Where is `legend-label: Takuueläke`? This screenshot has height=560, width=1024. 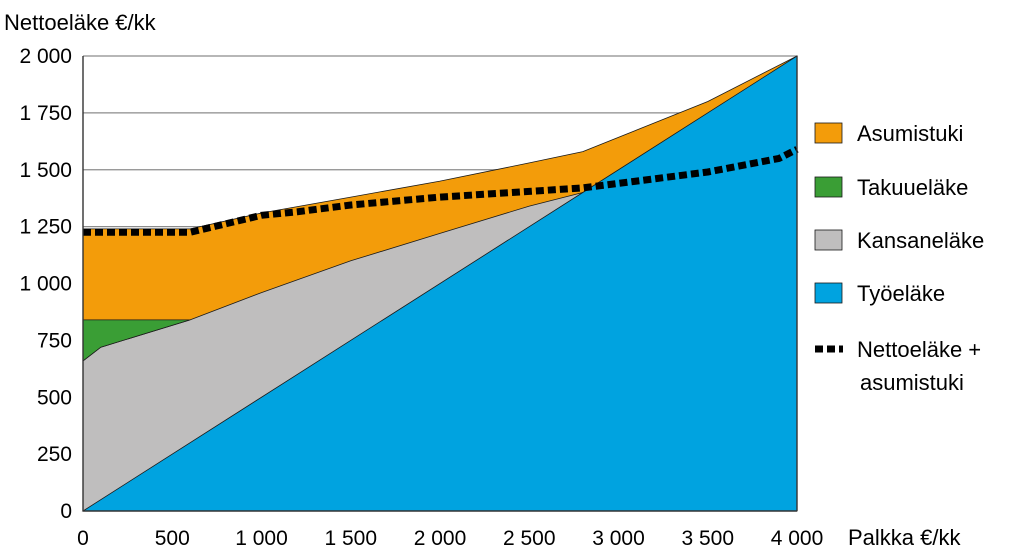
legend-label: Takuueläke is located at coordinates (912, 187).